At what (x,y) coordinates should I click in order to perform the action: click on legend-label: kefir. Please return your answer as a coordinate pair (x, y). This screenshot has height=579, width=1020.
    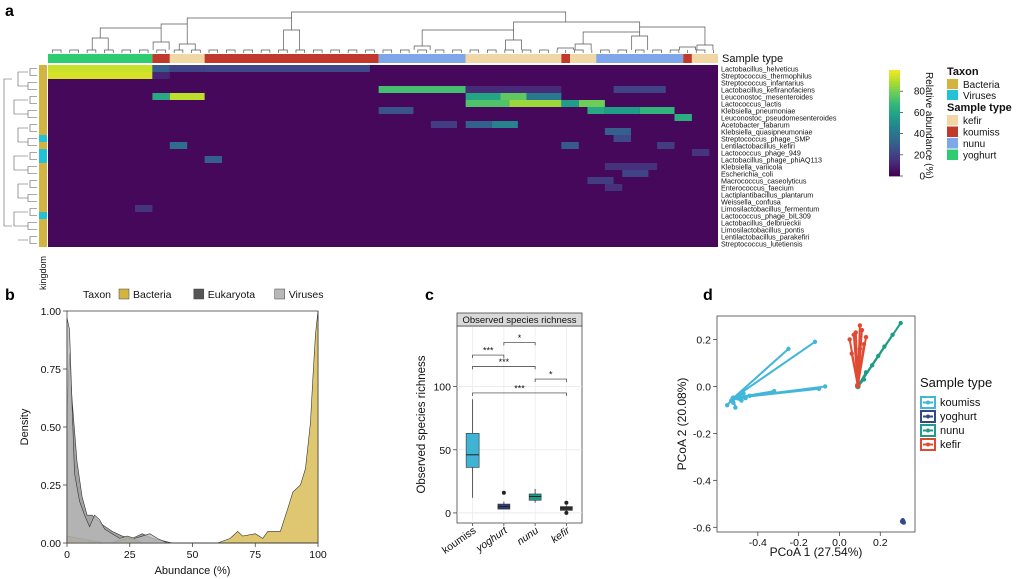
    Looking at the image, I should click on (950, 445).